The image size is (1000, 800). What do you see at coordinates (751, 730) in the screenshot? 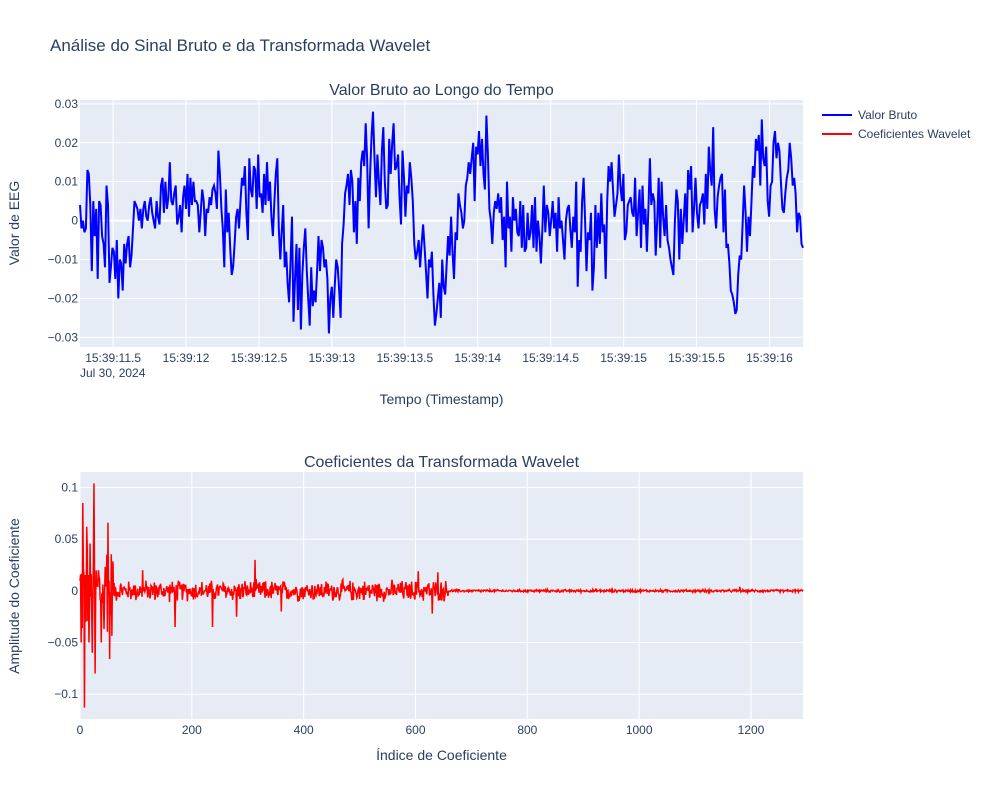
I see `x-tick-label: 1200` at bounding box center [751, 730].